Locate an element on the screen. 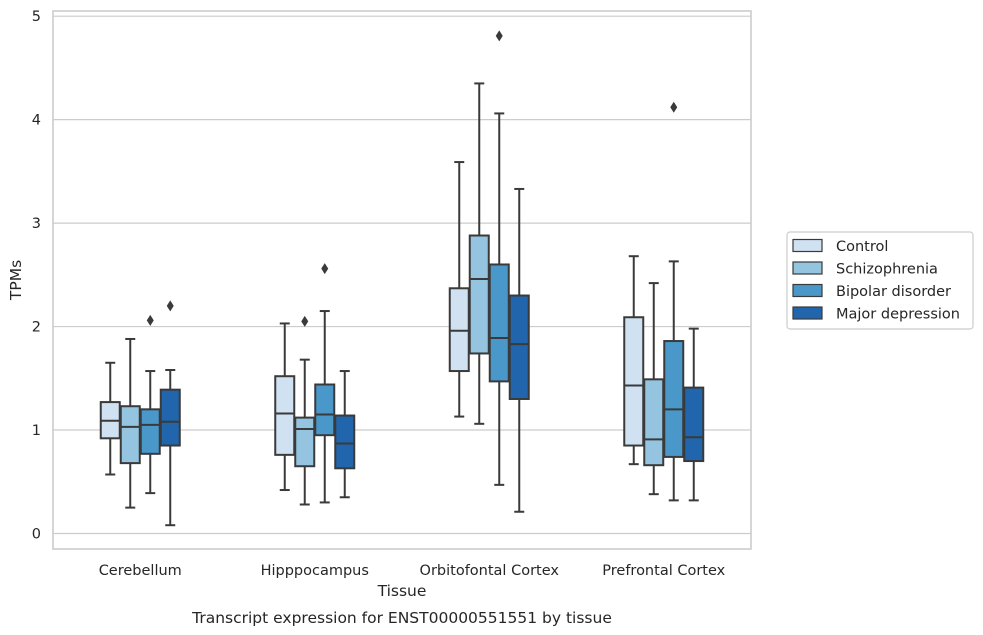 The height and width of the screenshot is (635, 983). x-tick-label-3: Prefrontal Cortex is located at coordinates (663, 571).